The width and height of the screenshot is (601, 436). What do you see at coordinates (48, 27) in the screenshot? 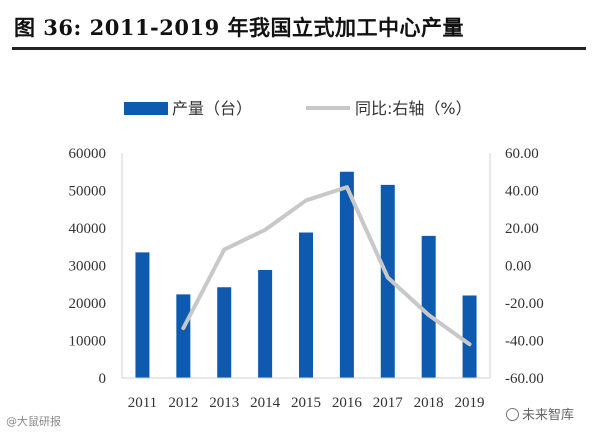
I see `figure-label: 图 36:` at bounding box center [48, 27].